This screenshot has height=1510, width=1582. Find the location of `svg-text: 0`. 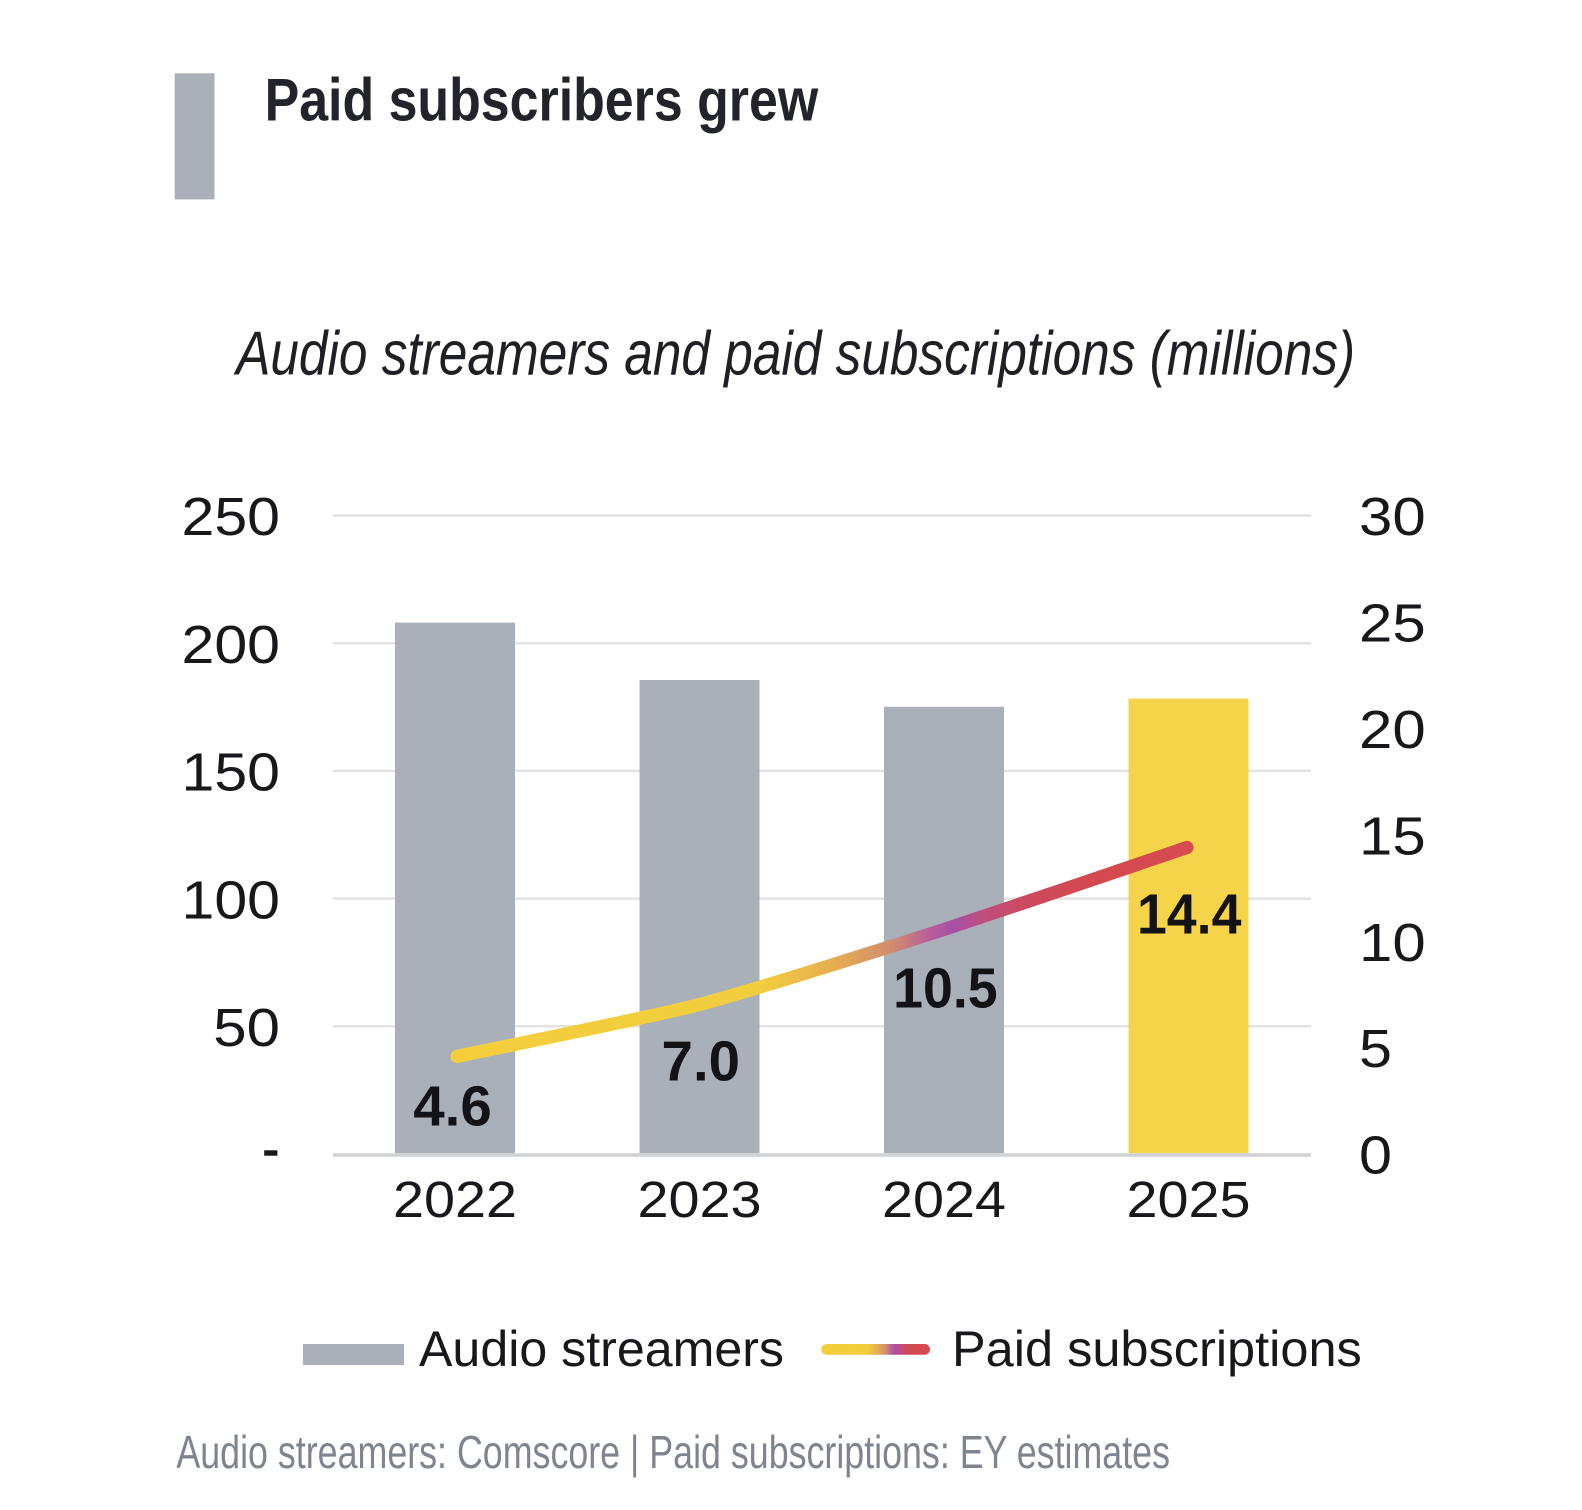

svg-text: 0 is located at coordinates (1375, 1156).